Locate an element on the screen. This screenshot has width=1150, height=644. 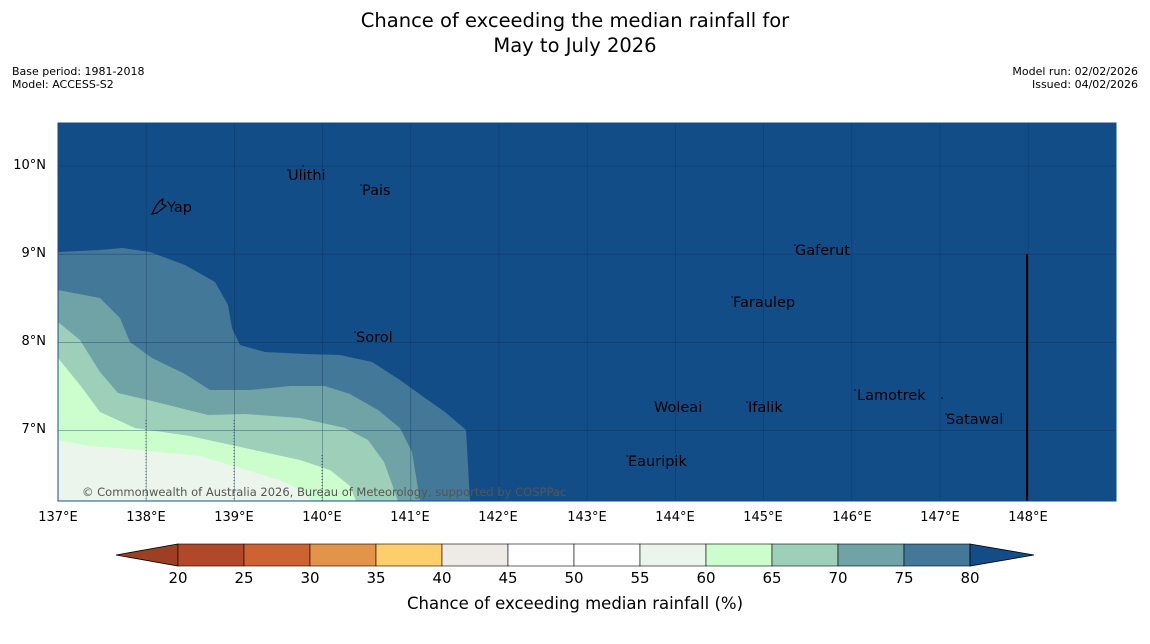
yap-island-outline is located at coordinates (159, 206).